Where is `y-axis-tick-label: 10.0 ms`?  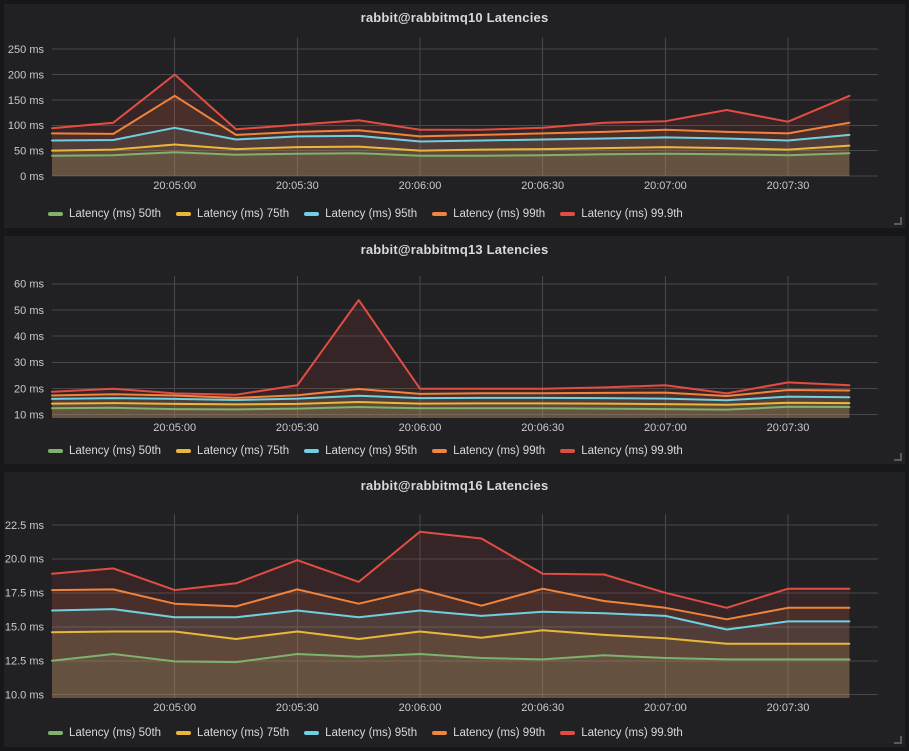 y-axis-tick-label: 10.0 ms is located at coordinates (25, 696).